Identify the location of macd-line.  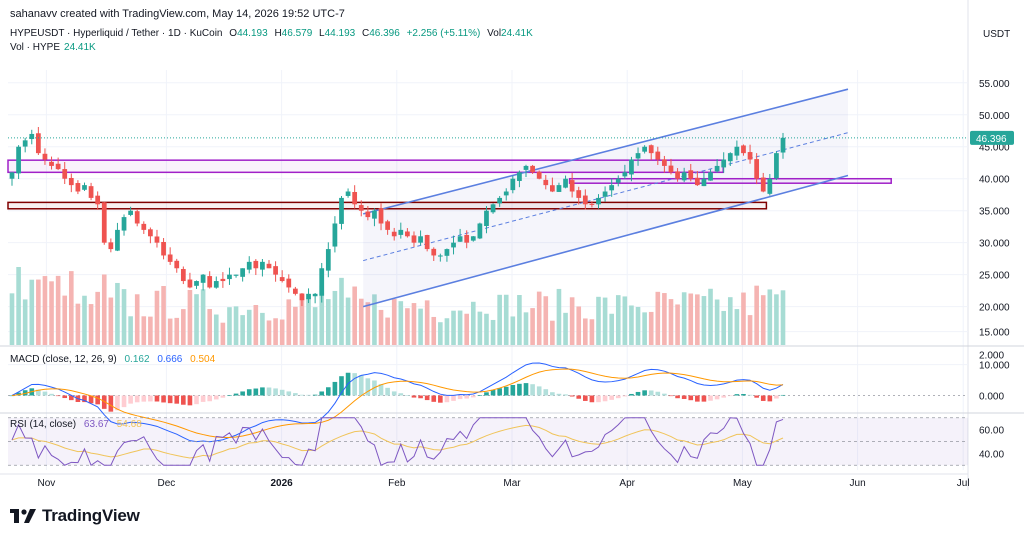
(397, 402).